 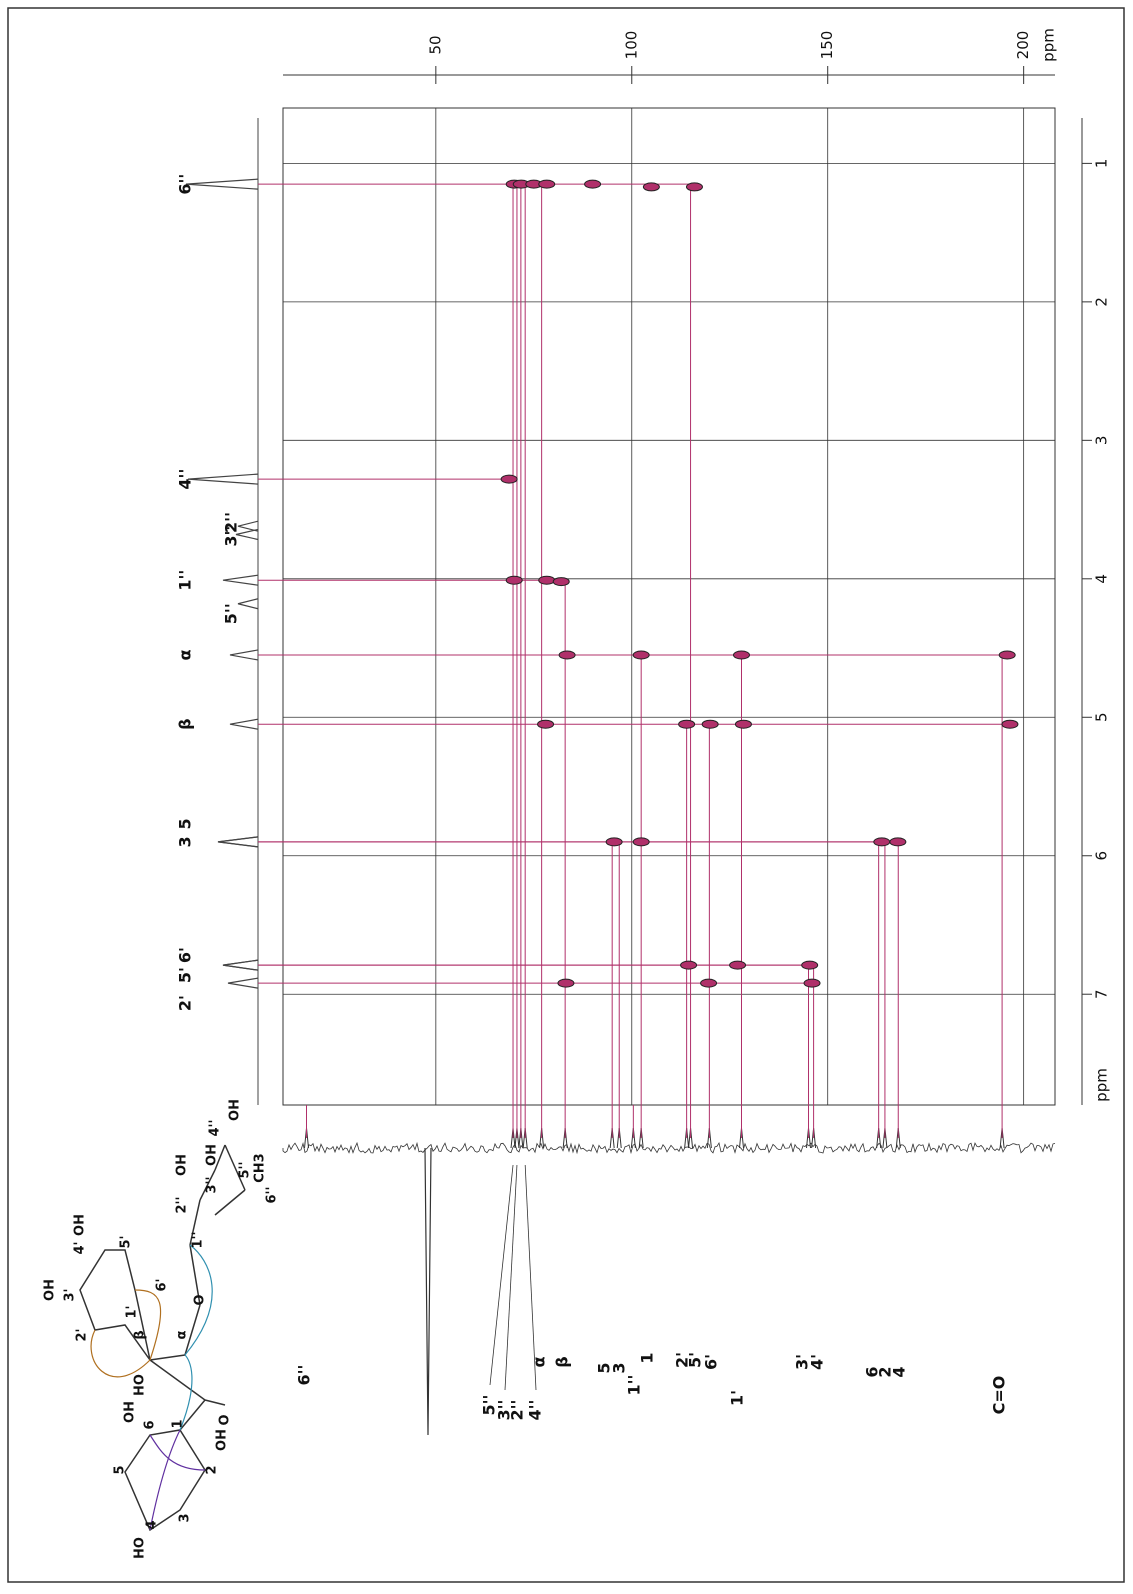 I want to click on structure-label: 3', so click(x=70, y=1294).